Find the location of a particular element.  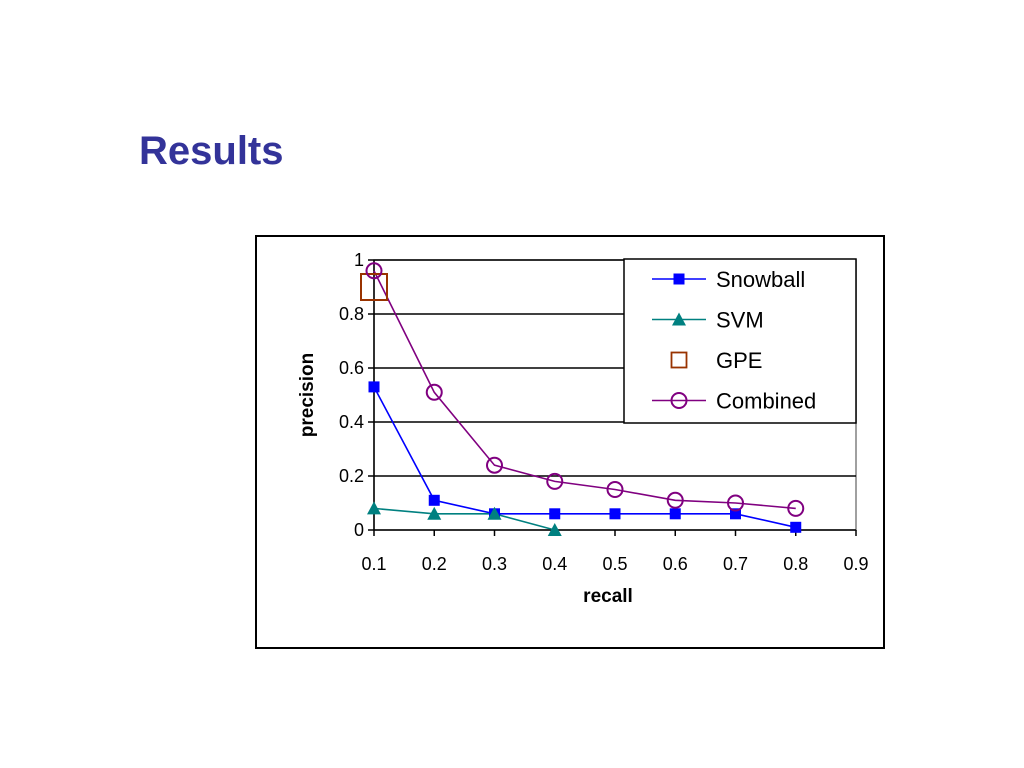

svm-series-line is located at coordinates (464, 519).